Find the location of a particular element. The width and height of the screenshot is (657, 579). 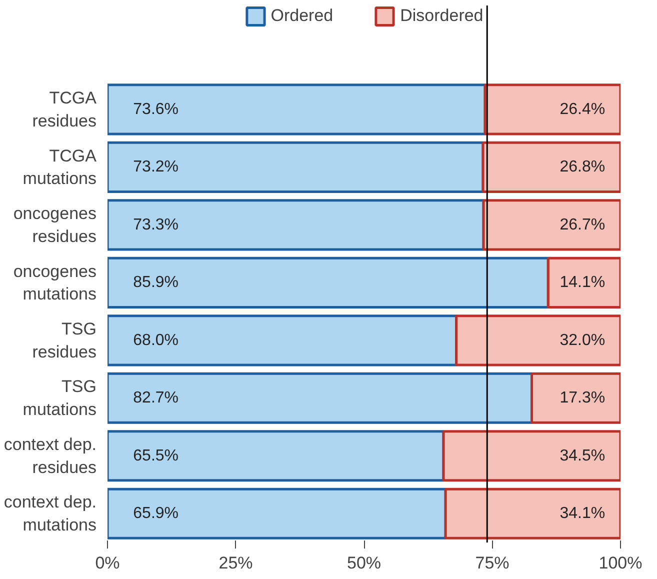

data-label: 34.5% is located at coordinates (583, 455).